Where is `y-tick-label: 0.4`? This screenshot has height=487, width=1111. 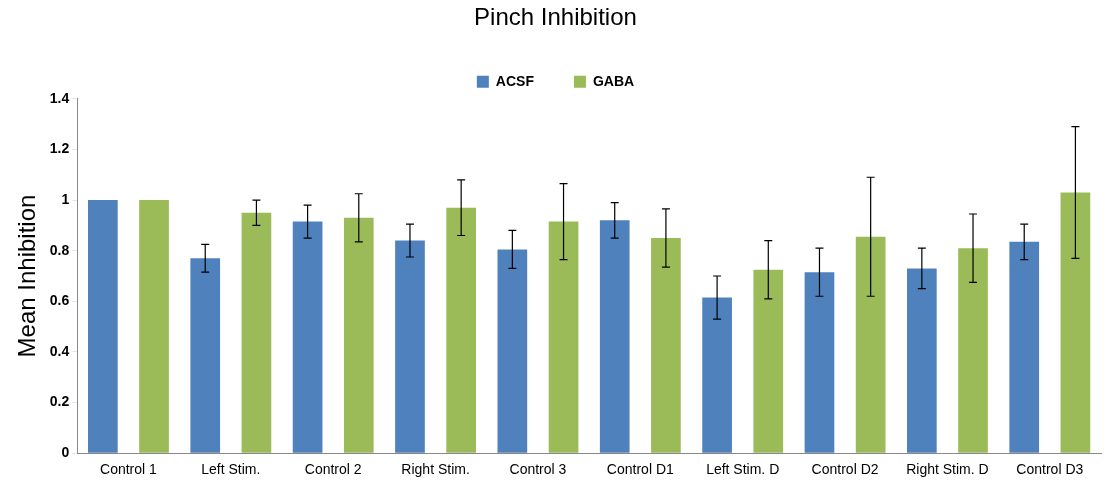 y-tick-label: 0.4 is located at coordinates (59, 350).